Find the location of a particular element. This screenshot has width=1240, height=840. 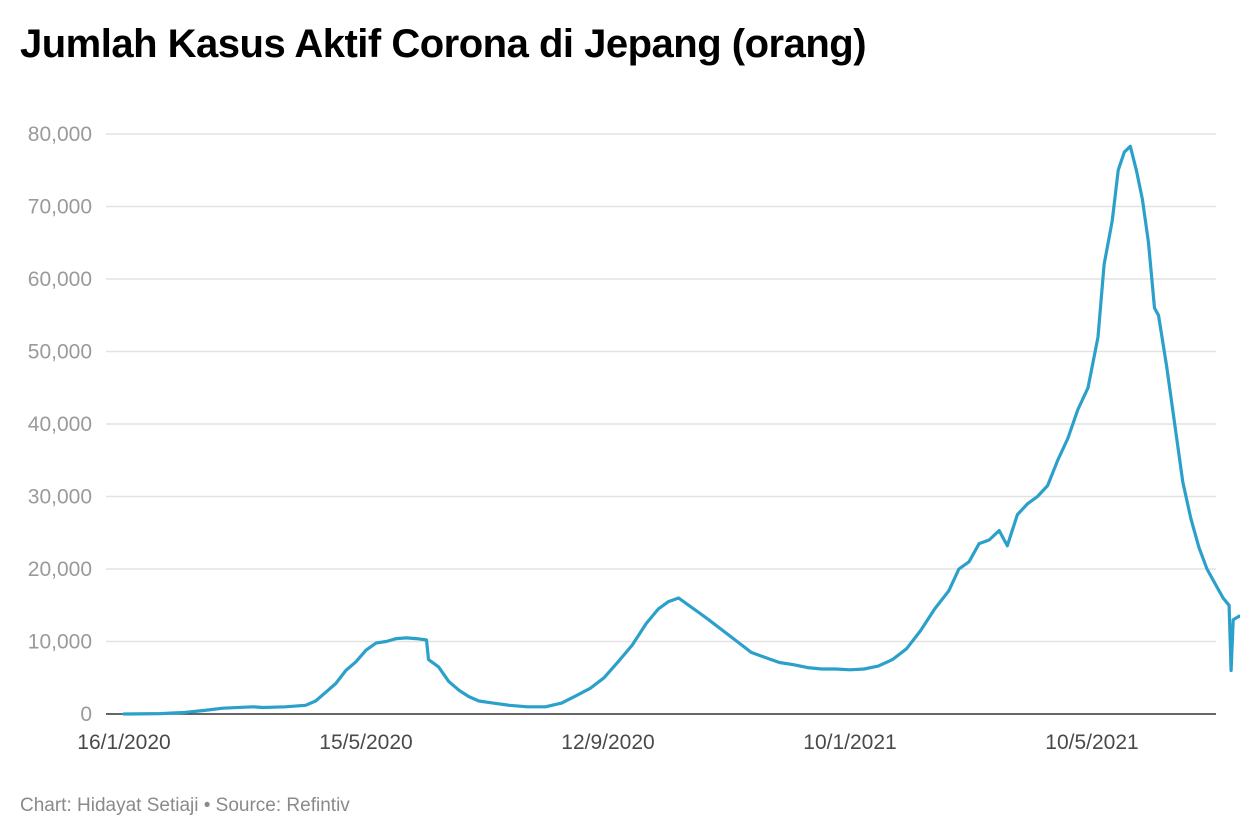

y-tick-label: 50,000 is located at coordinates (60, 352).